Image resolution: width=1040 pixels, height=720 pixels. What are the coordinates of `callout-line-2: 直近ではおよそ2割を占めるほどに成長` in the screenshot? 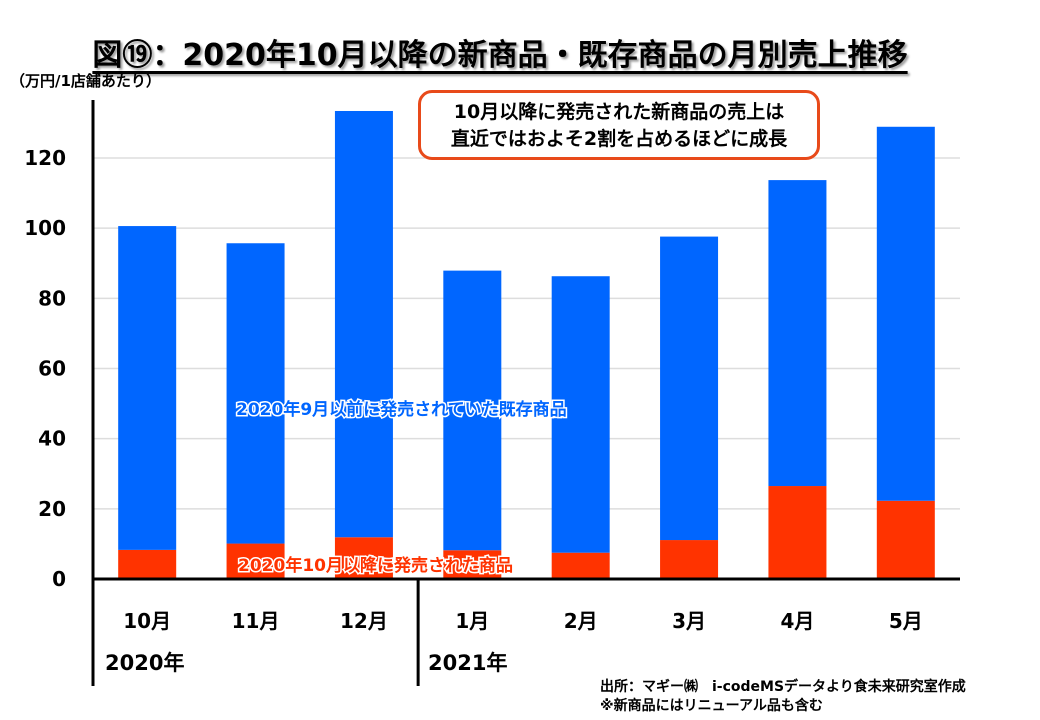 It's located at (619, 139).